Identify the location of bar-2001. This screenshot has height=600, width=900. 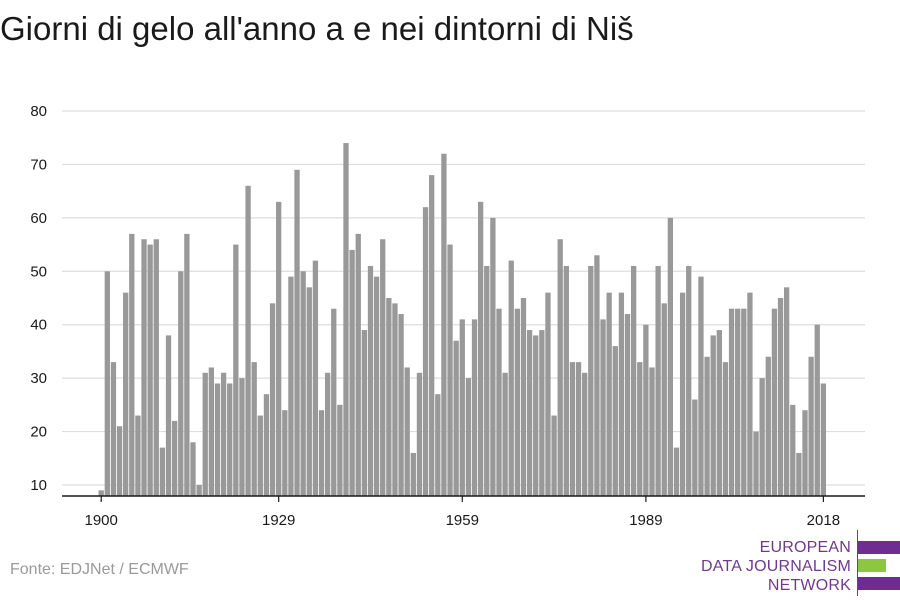
(719, 413).